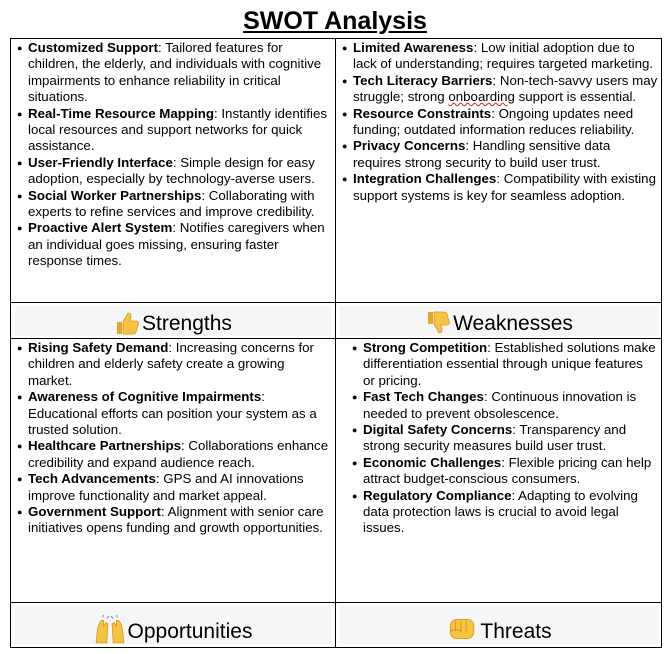 This screenshot has height=654, width=670. What do you see at coordinates (409, 146) in the screenshot?
I see `item-term: Privacy Concerns` at bounding box center [409, 146].